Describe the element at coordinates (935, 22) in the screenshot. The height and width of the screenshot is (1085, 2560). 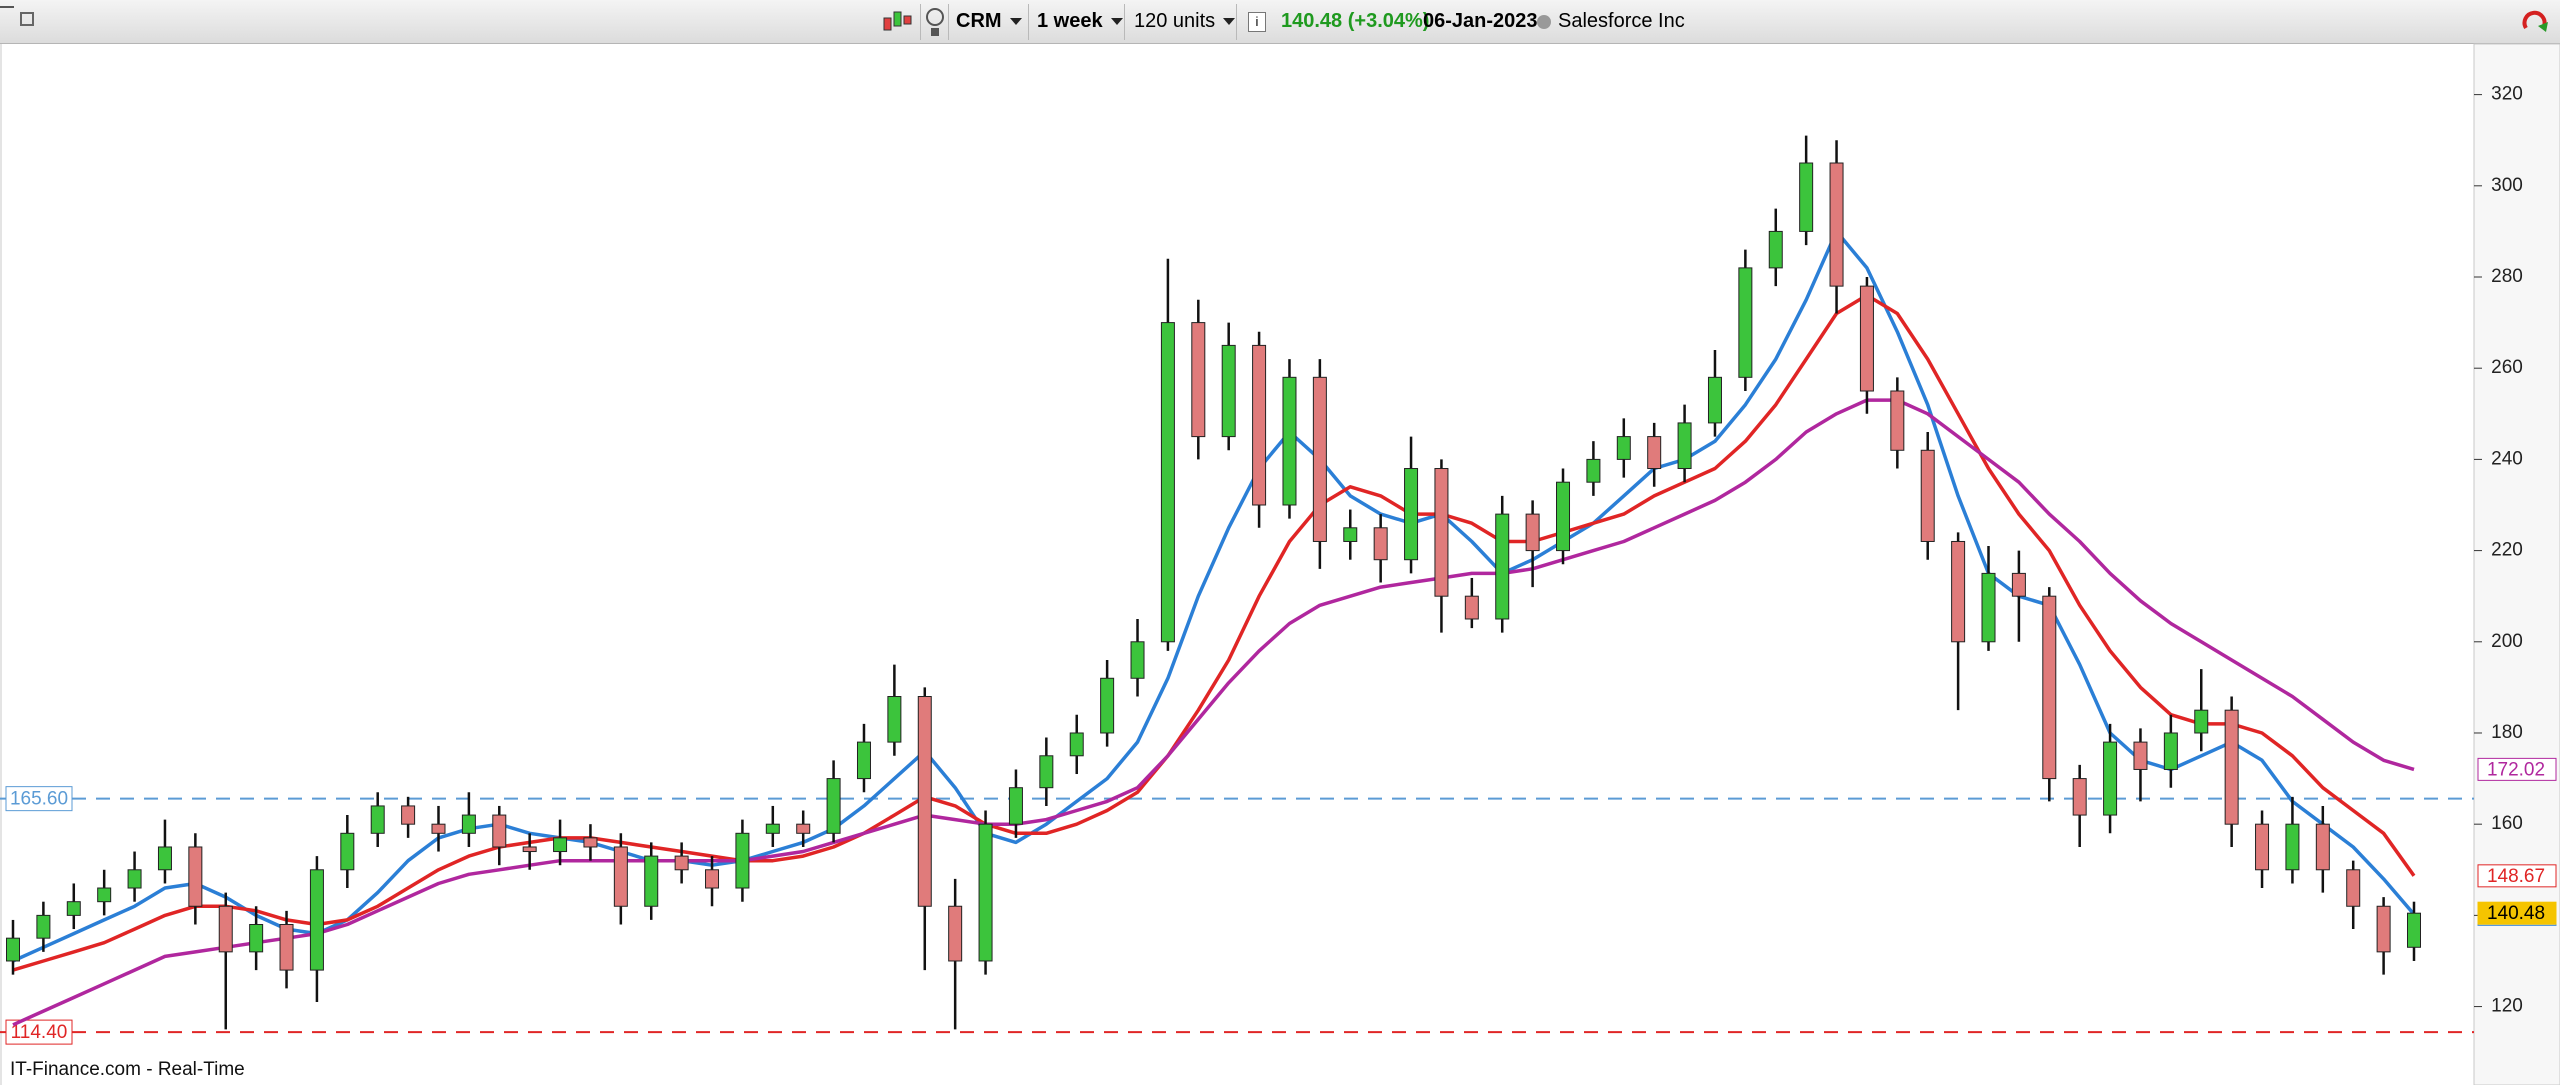
I see `compare-icon` at that location.